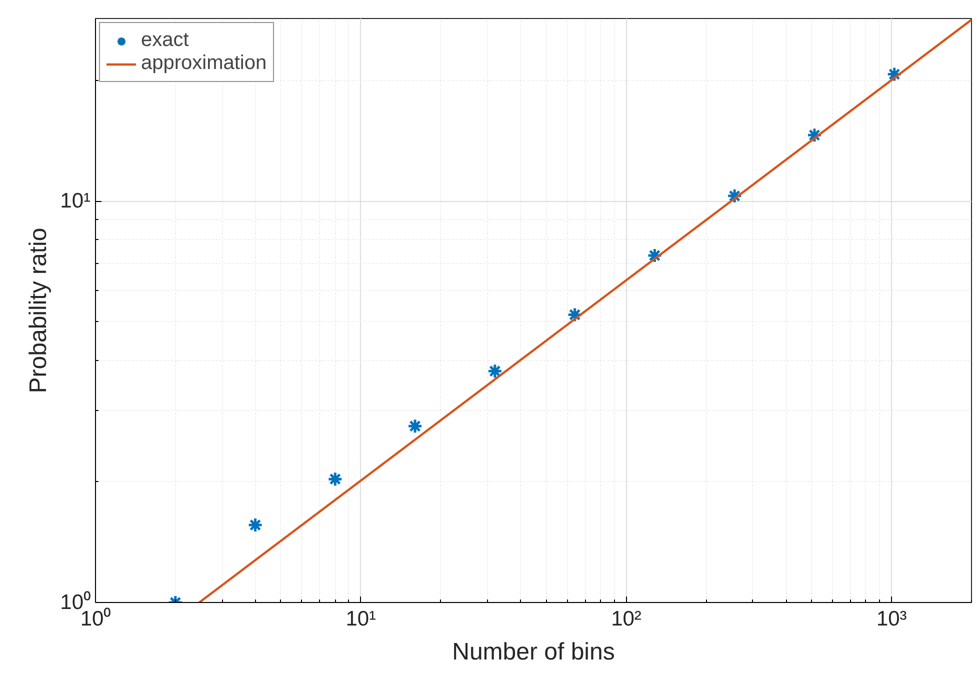 Image resolution: width=975 pixels, height=692 pixels. Describe the element at coordinates (533, 652) in the screenshot. I see `x-axis-title: Number of bins` at that location.